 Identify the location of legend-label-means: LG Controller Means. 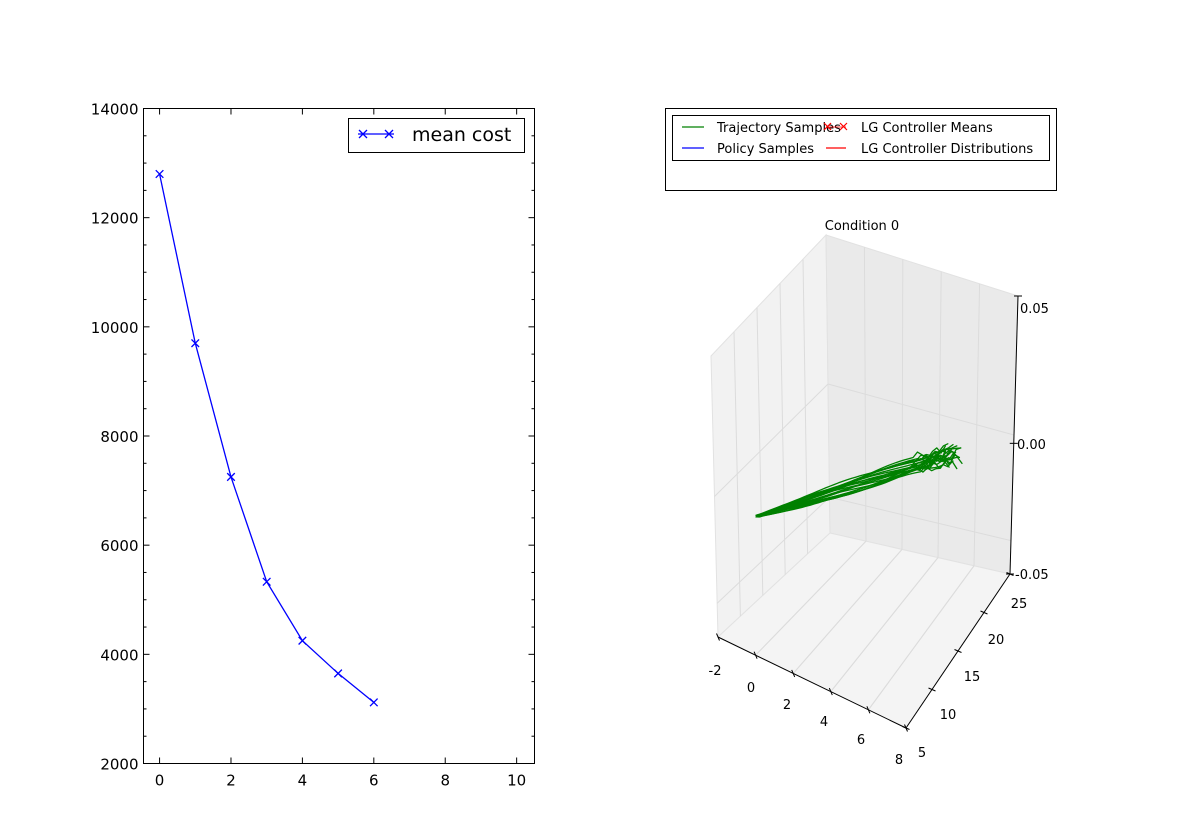
(927, 128).